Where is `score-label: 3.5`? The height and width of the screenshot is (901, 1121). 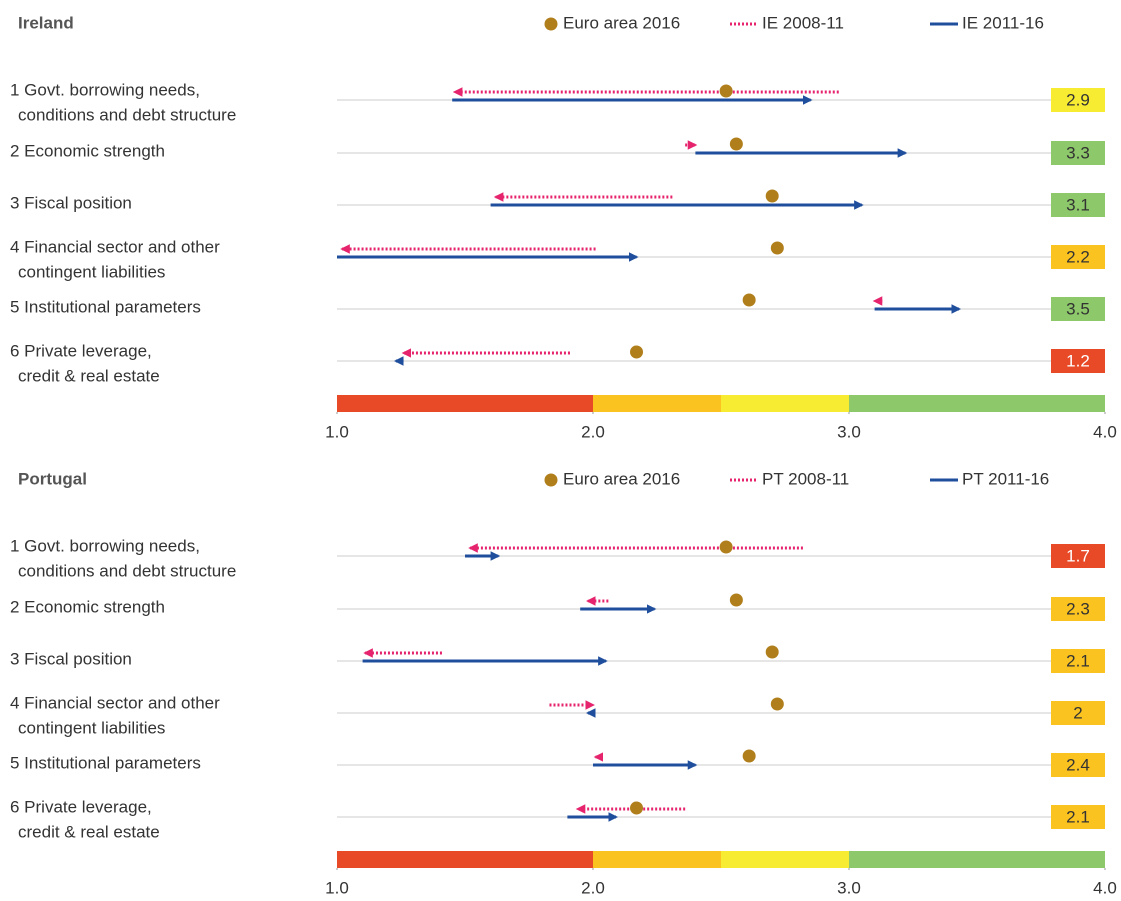
score-label: 3.5 is located at coordinates (1078, 308).